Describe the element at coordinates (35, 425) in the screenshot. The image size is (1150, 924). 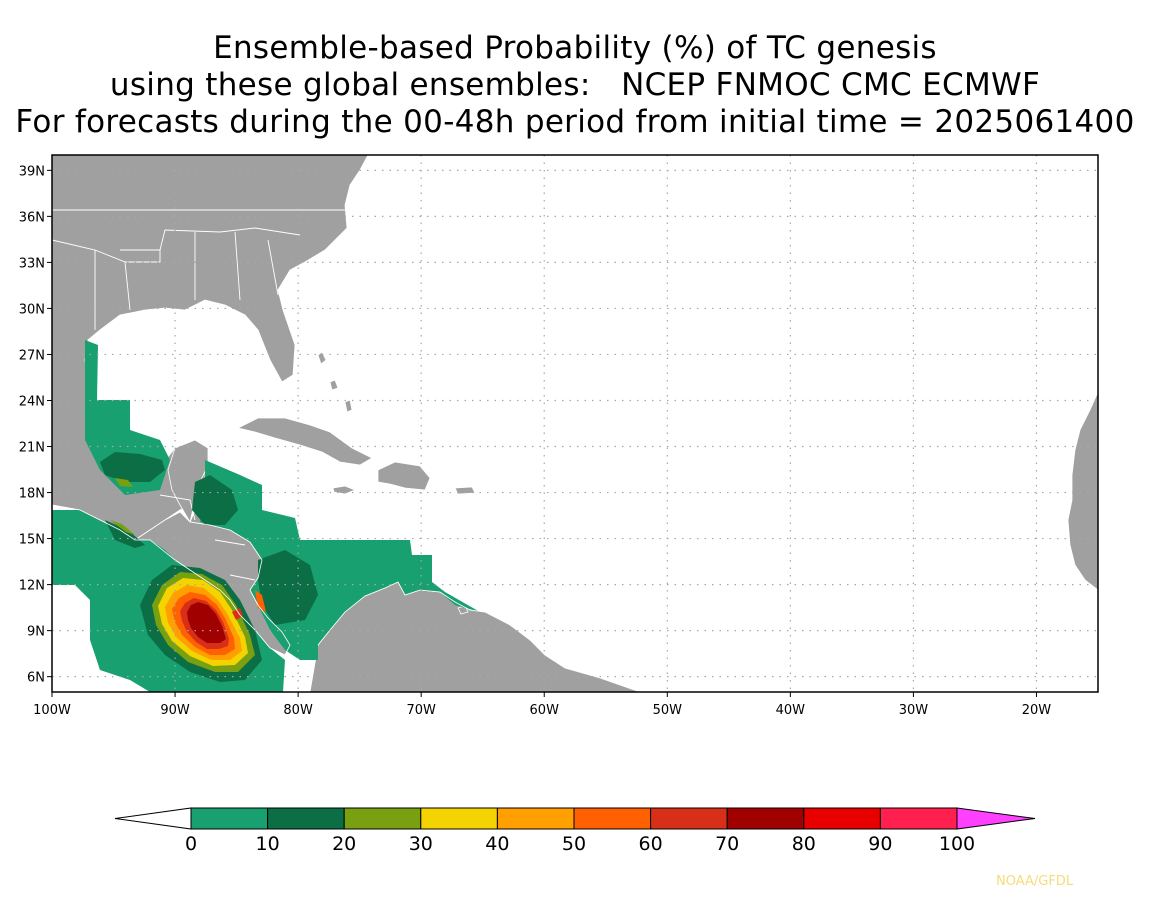
I see `latitude-axis: 39N 36N 33N 30N 27N 24N 21N 18N 15N 12N 9N 6N` at that location.